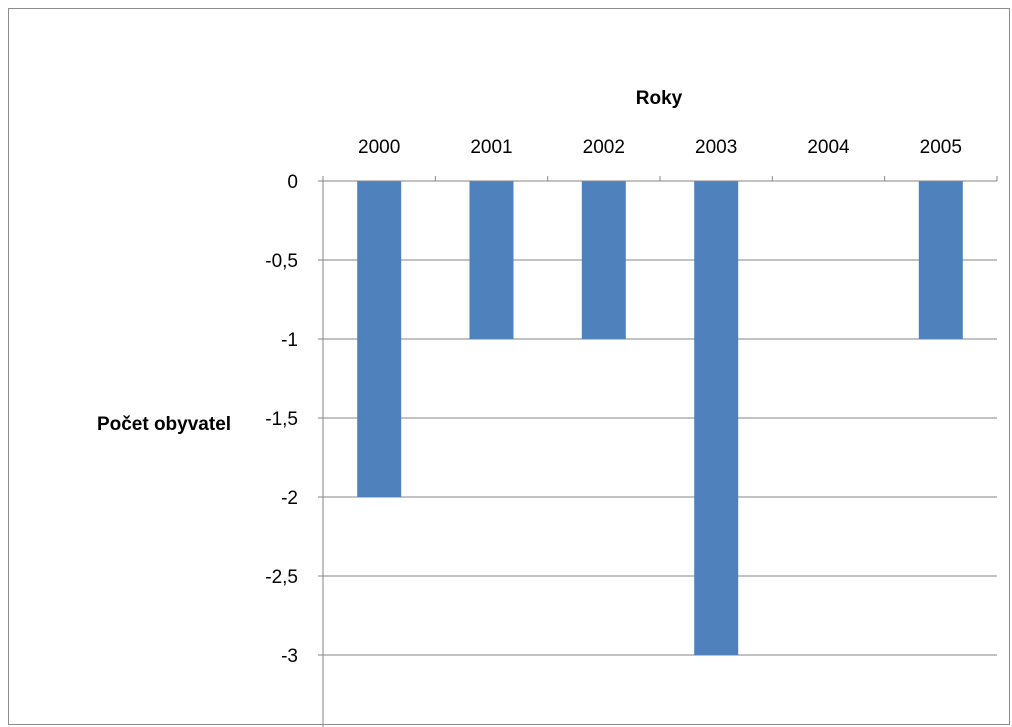  I want to click on bar-2005, so click(940, 260).